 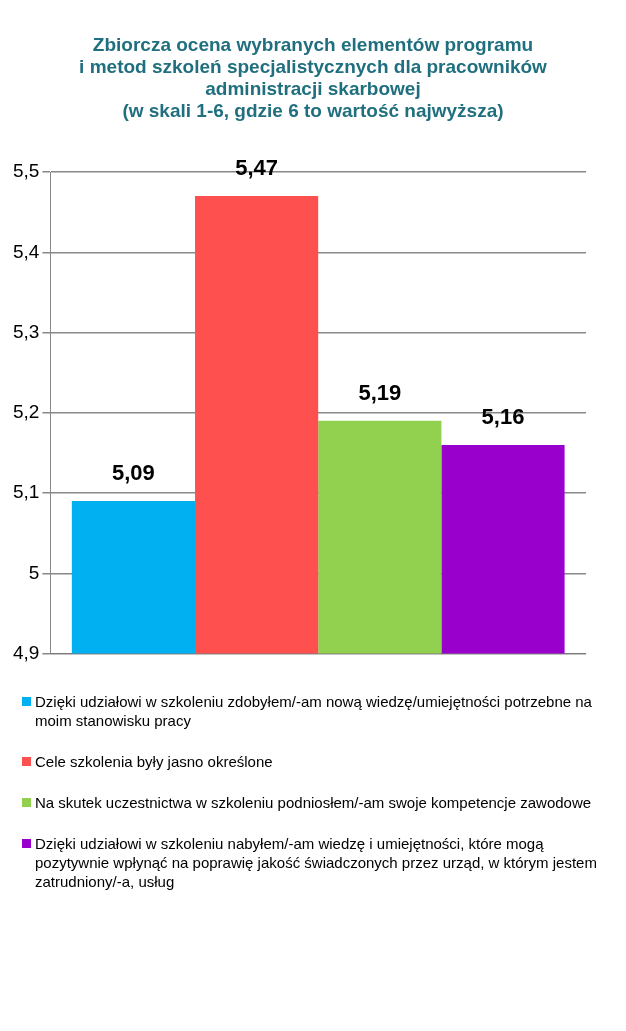 I want to click on y-tick-label: 5,4, so click(x=26, y=251).